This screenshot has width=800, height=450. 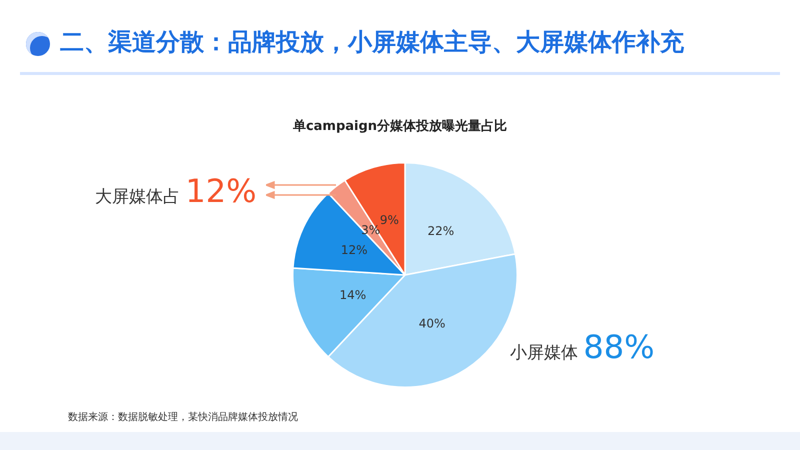 I want to click on chart-title: 单campaign分媒体投放曝光量占比, so click(x=400, y=126).